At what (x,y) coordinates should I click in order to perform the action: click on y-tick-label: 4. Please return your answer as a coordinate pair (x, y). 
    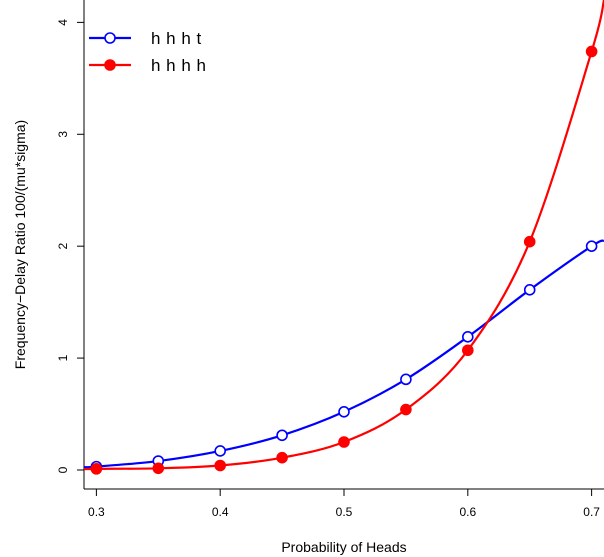
    Looking at the image, I should click on (63, 22).